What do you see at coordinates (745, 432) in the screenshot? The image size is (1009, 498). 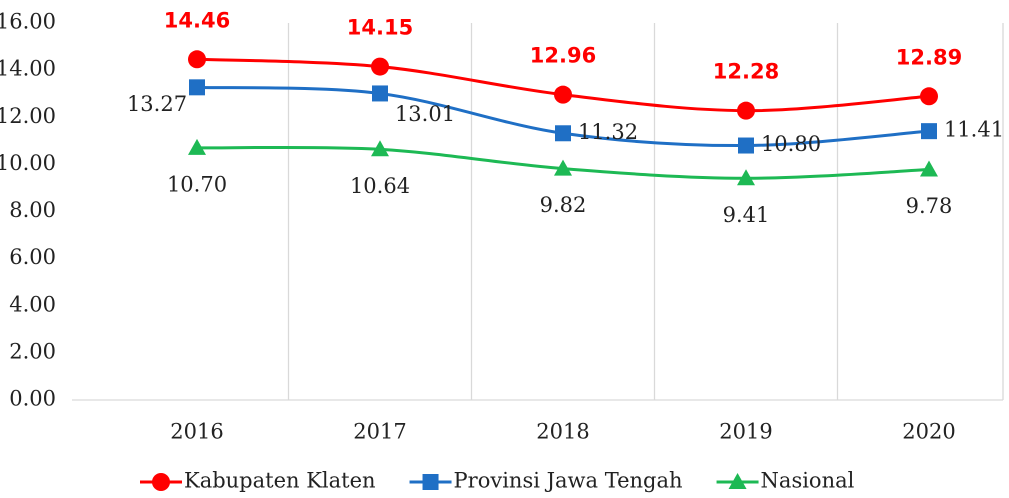 I see `x-tick-label: 2019` at bounding box center [745, 432].